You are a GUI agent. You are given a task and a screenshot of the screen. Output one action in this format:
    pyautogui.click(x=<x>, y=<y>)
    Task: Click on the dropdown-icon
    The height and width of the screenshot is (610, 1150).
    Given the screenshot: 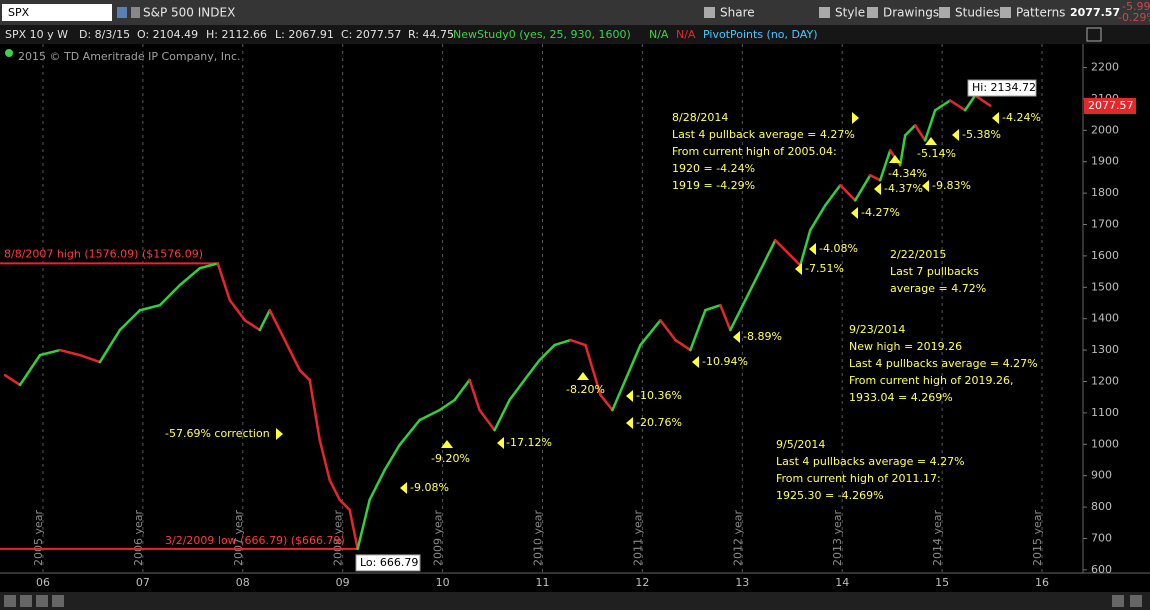 What is the action you would take?
    pyautogui.click(x=122, y=12)
    